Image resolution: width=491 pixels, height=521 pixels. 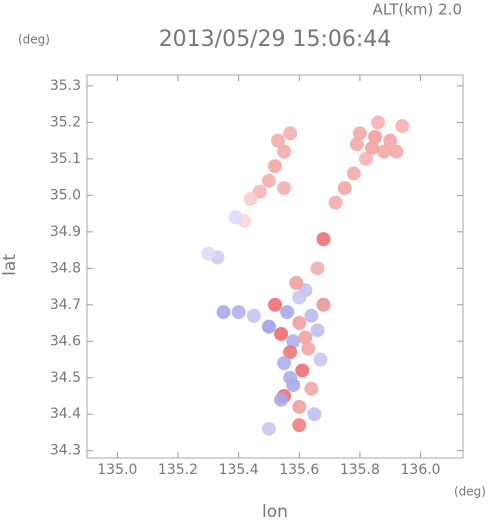 I want to click on y-tick-label: 34.7, so click(x=65, y=305).